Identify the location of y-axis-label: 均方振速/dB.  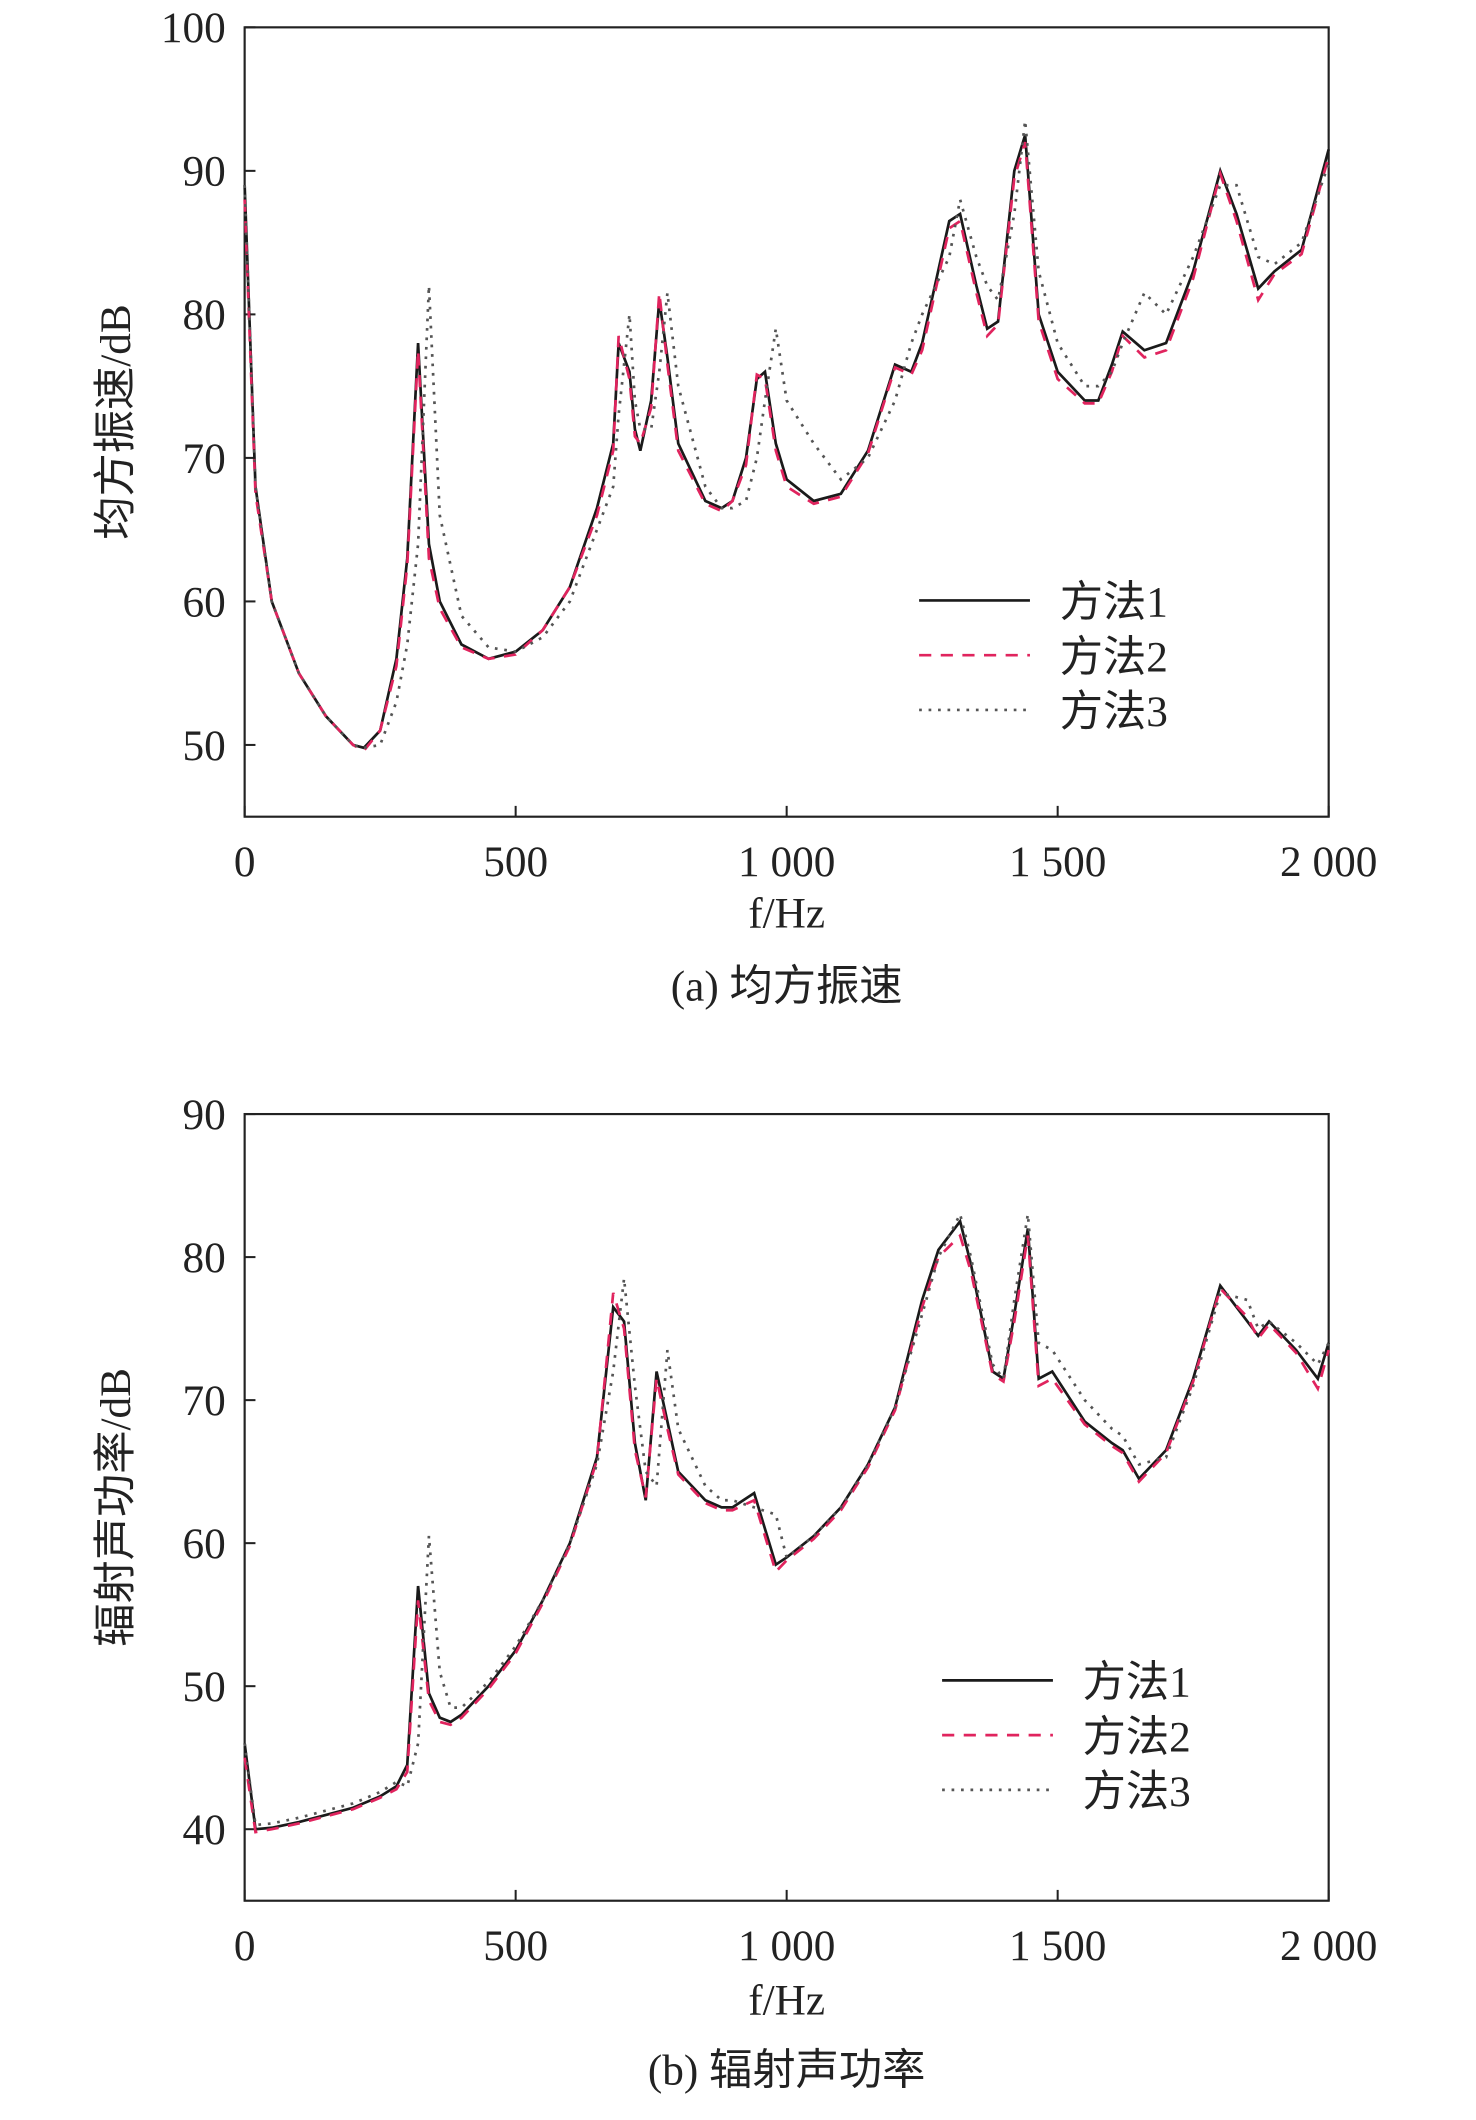
(116, 421).